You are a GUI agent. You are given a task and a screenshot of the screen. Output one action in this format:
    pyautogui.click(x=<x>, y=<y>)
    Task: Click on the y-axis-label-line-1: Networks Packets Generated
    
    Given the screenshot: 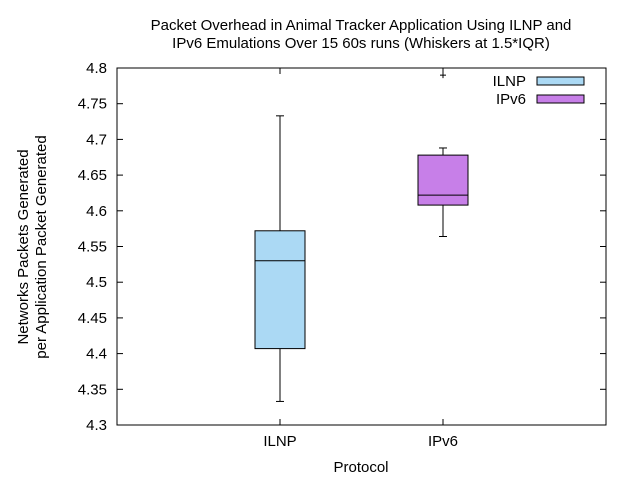 What is the action you would take?
    pyautogui.click(x=23, y=246)
    